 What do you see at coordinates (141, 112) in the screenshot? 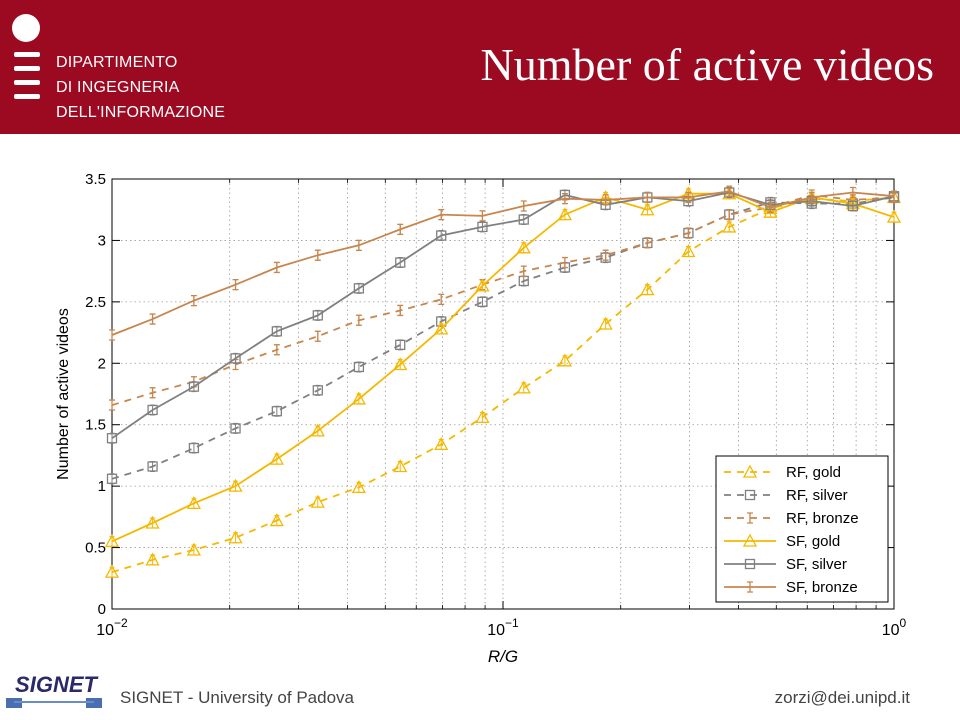
I see `department-line-3: DELL'INFORMAZIONE` at bounding box center [141, 112].